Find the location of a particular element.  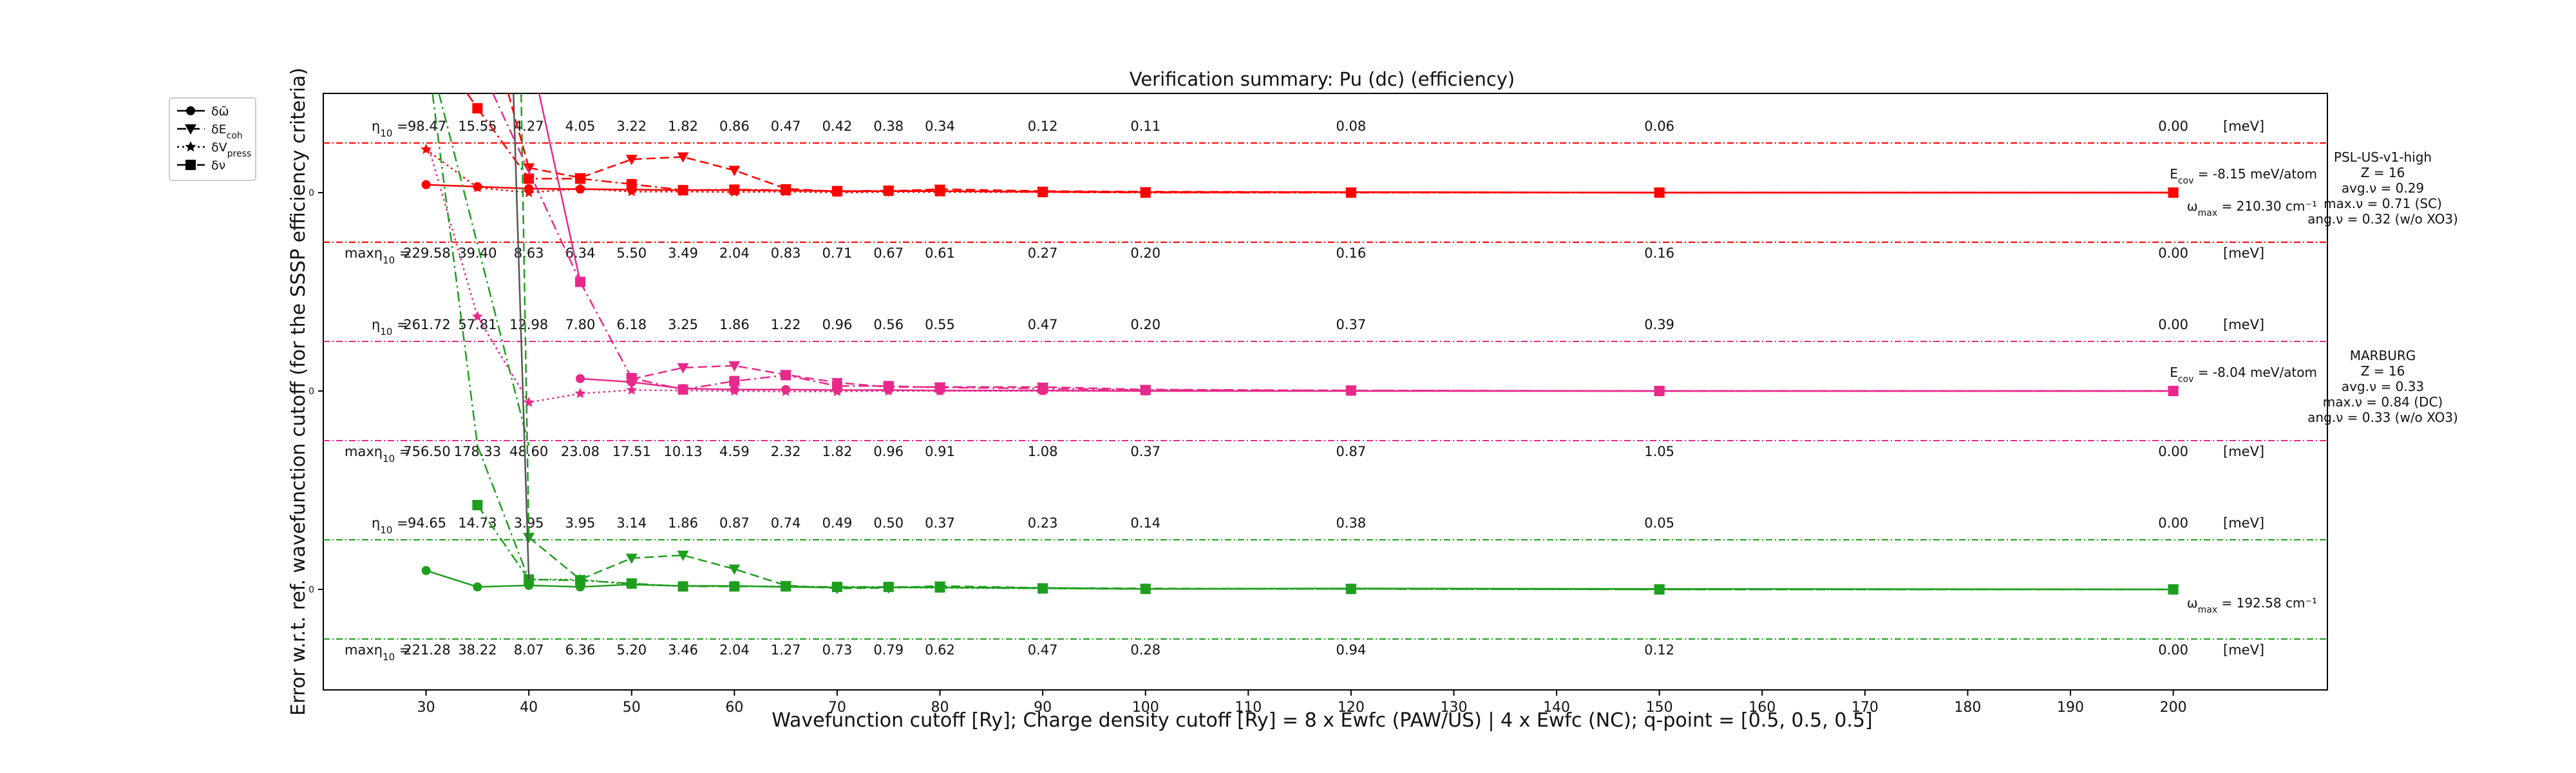

legend-label: δω̃ is located at coordinates (220, 111).